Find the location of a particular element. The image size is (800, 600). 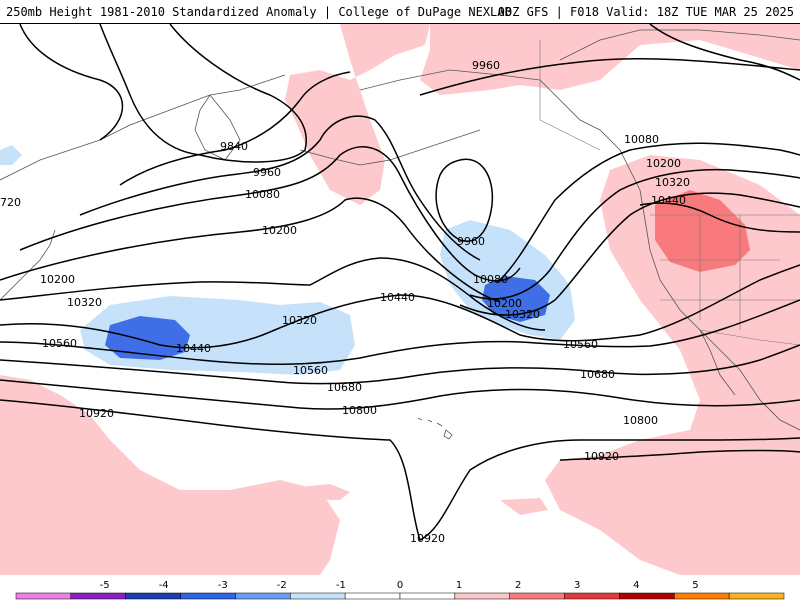

contour-label-9840: 9840 is located at coordinates (234, 146).